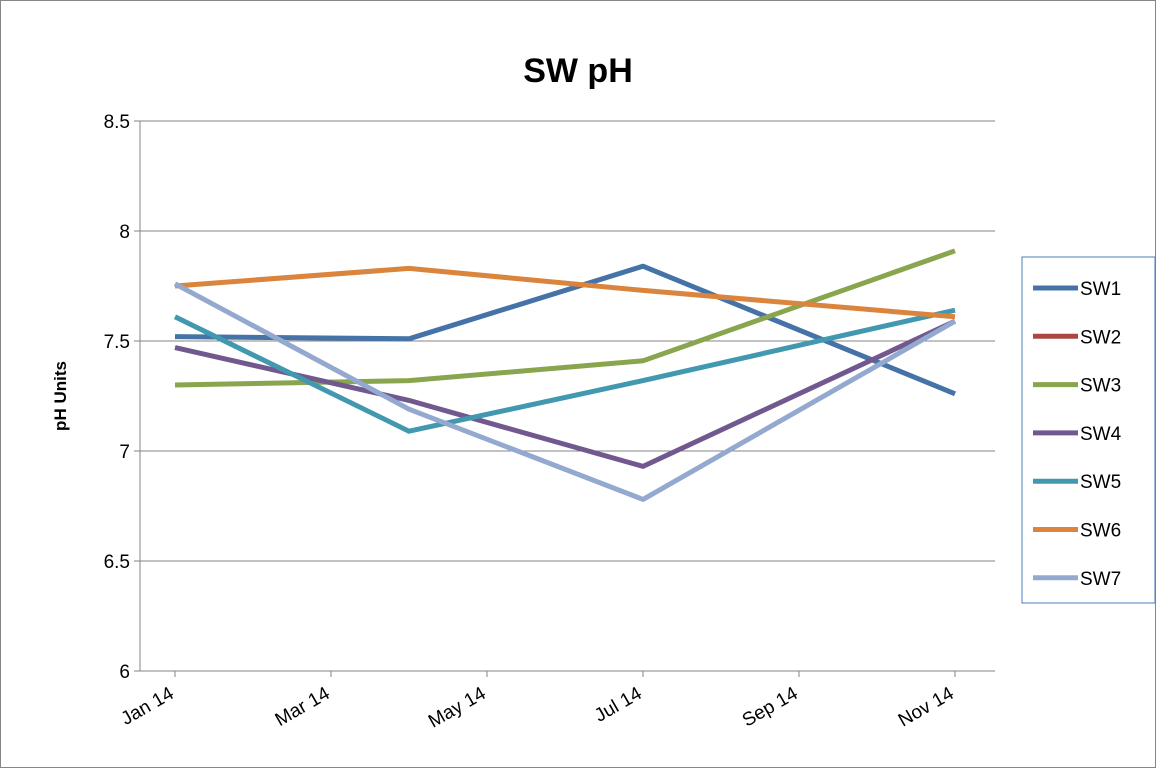 The height and width of the screenshot is (768, 1156). I want to click on legend-label: SW2, so click(1100, 337).